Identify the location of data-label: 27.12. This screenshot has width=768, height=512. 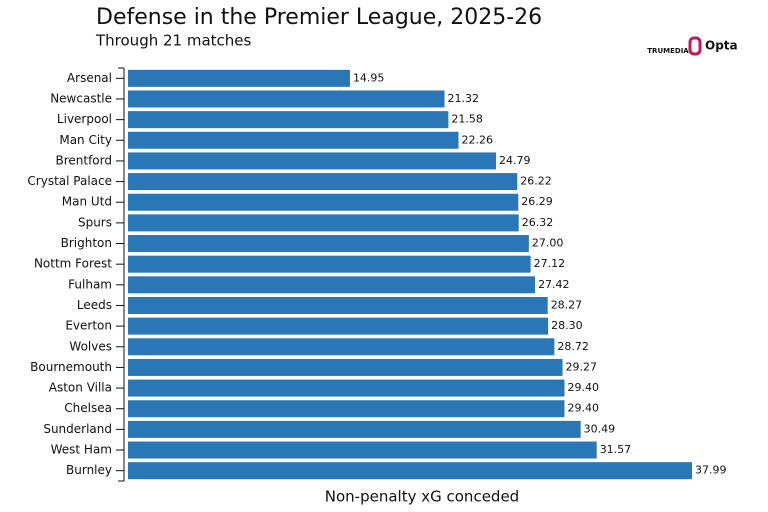
(550, 263).